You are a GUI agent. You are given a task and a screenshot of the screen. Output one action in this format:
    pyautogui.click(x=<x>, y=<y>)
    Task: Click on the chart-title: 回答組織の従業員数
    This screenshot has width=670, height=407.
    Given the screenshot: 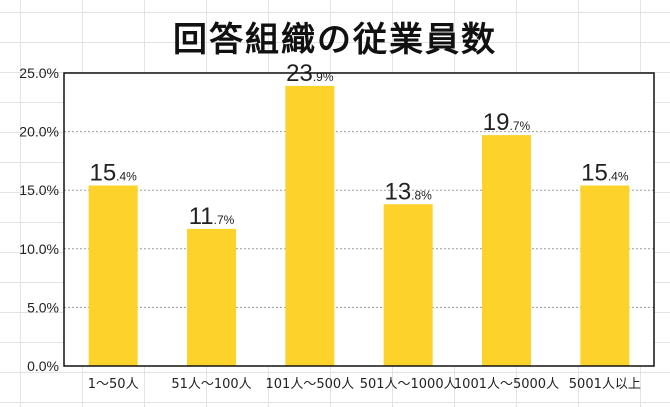 What is the action you would take?
    pyautogui.click(x=335, y=40)
    